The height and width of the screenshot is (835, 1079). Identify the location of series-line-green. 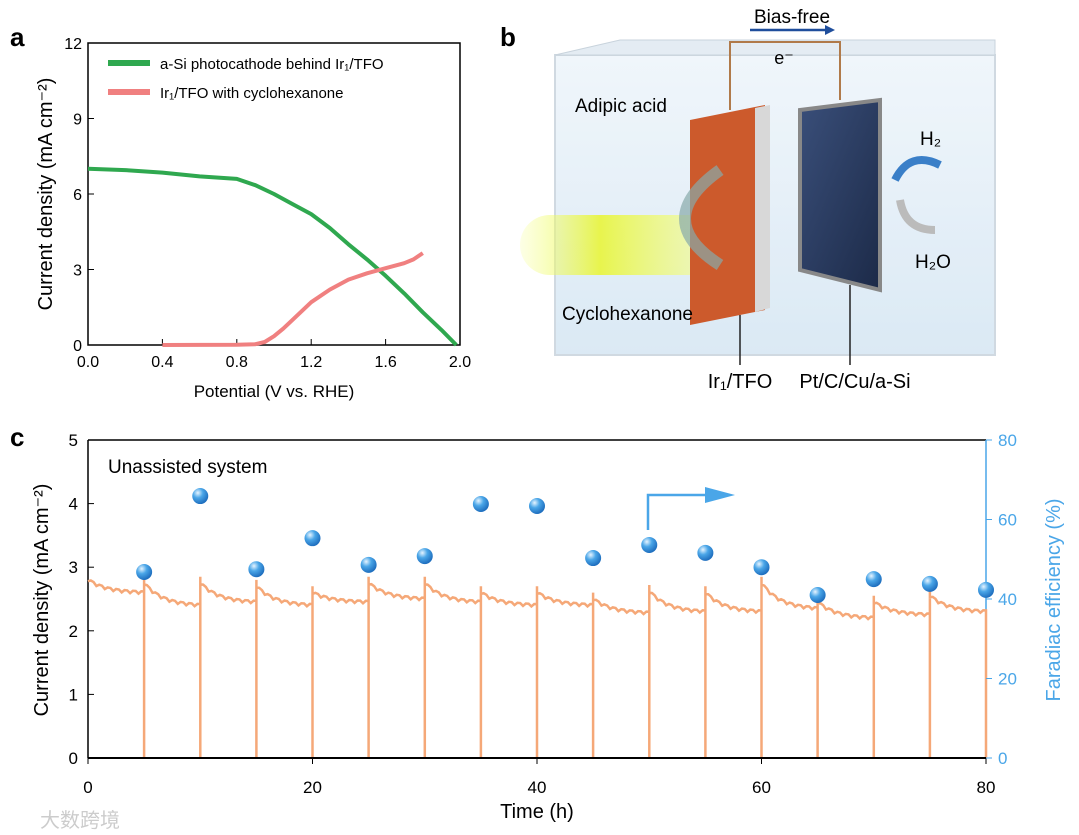
(272, 256).